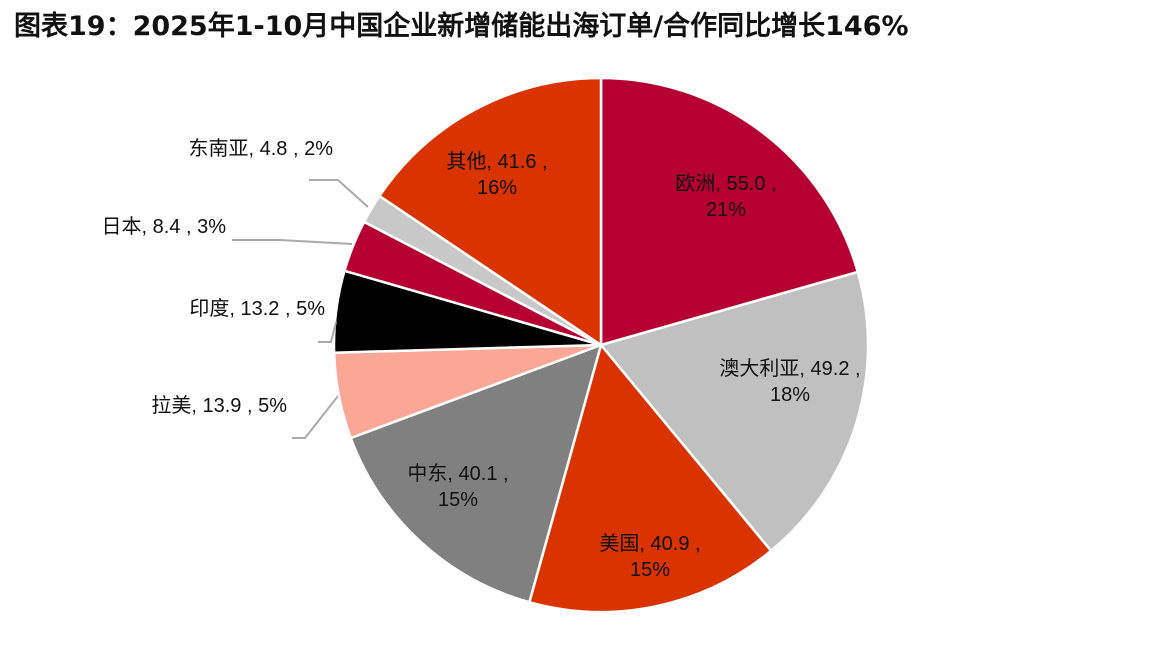  What do you see at coordinates (457, 486) in the screenshot?
I see `slice-label-4: 中东, 40.1 , 15%` at bounding box center [457, 486].